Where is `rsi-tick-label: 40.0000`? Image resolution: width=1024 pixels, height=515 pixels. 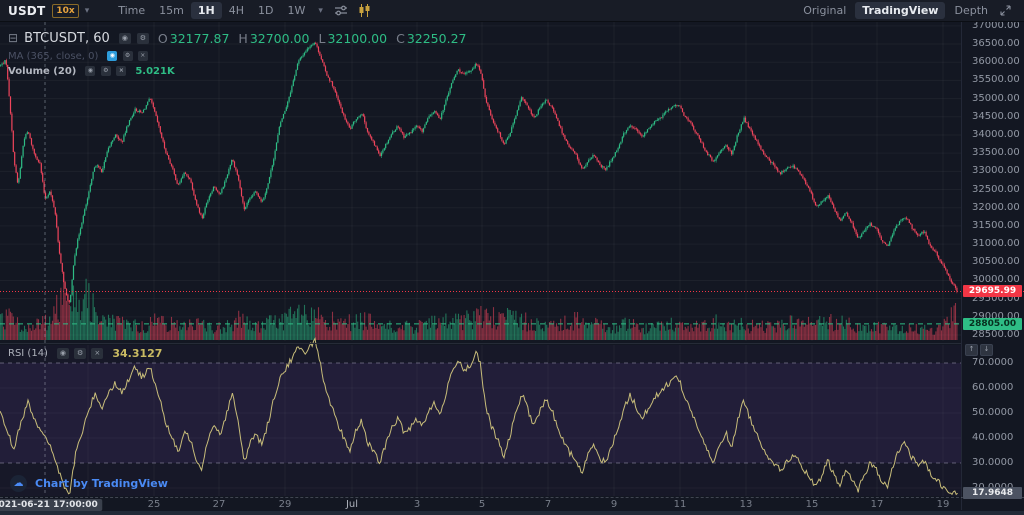 rsi-tick-label: 40.0000 is located at coordinates (993, 437).